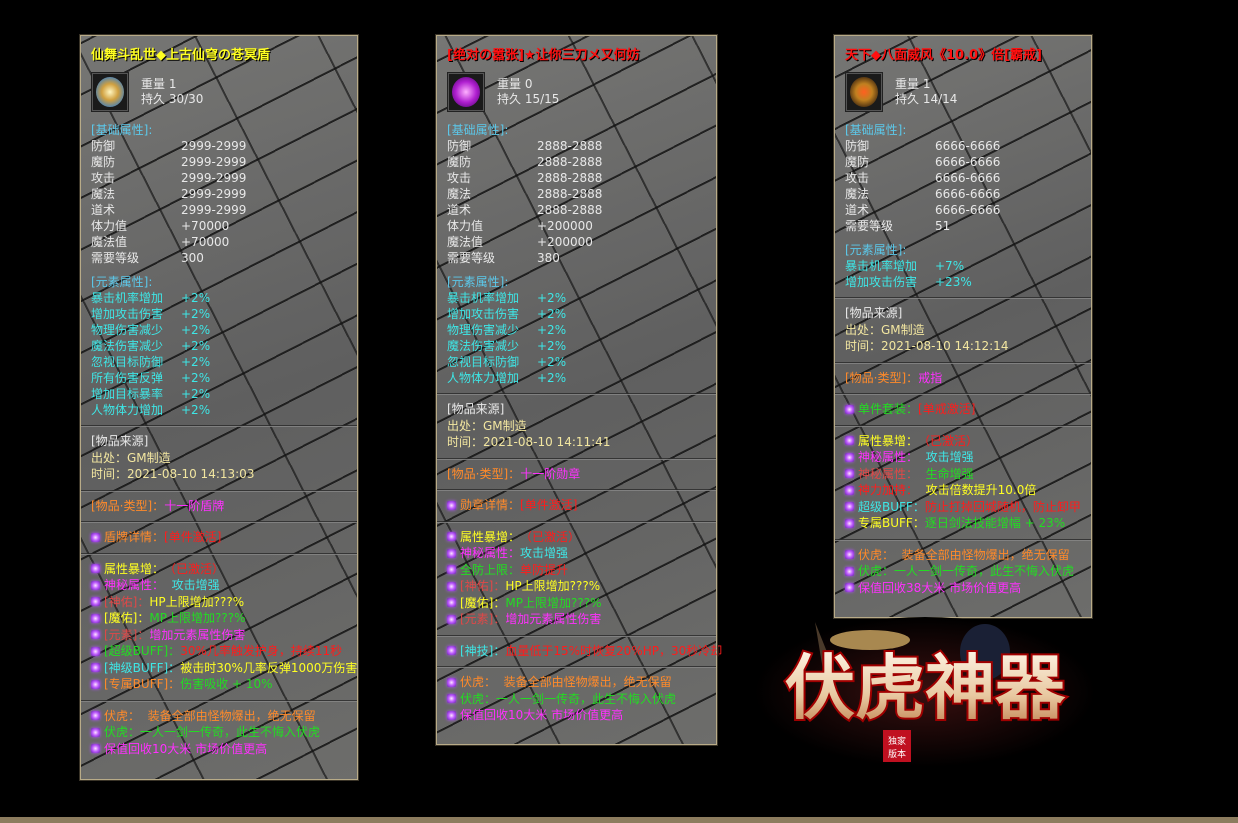  I want to click on line-value: 被击时30%几率反弹1000万伤害, so click(269, 667).